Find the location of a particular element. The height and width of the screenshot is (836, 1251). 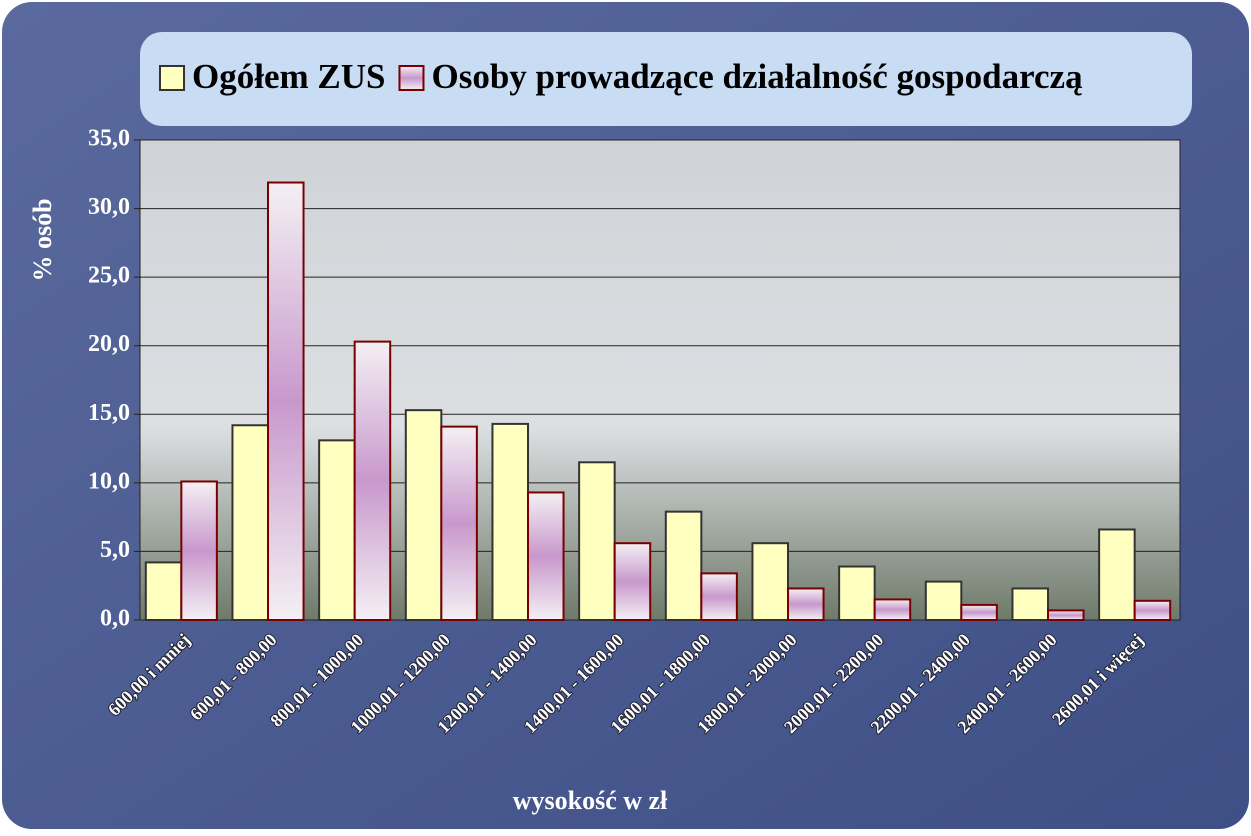

y-tick-label: 10,0 is located at coordinates (109, 481).